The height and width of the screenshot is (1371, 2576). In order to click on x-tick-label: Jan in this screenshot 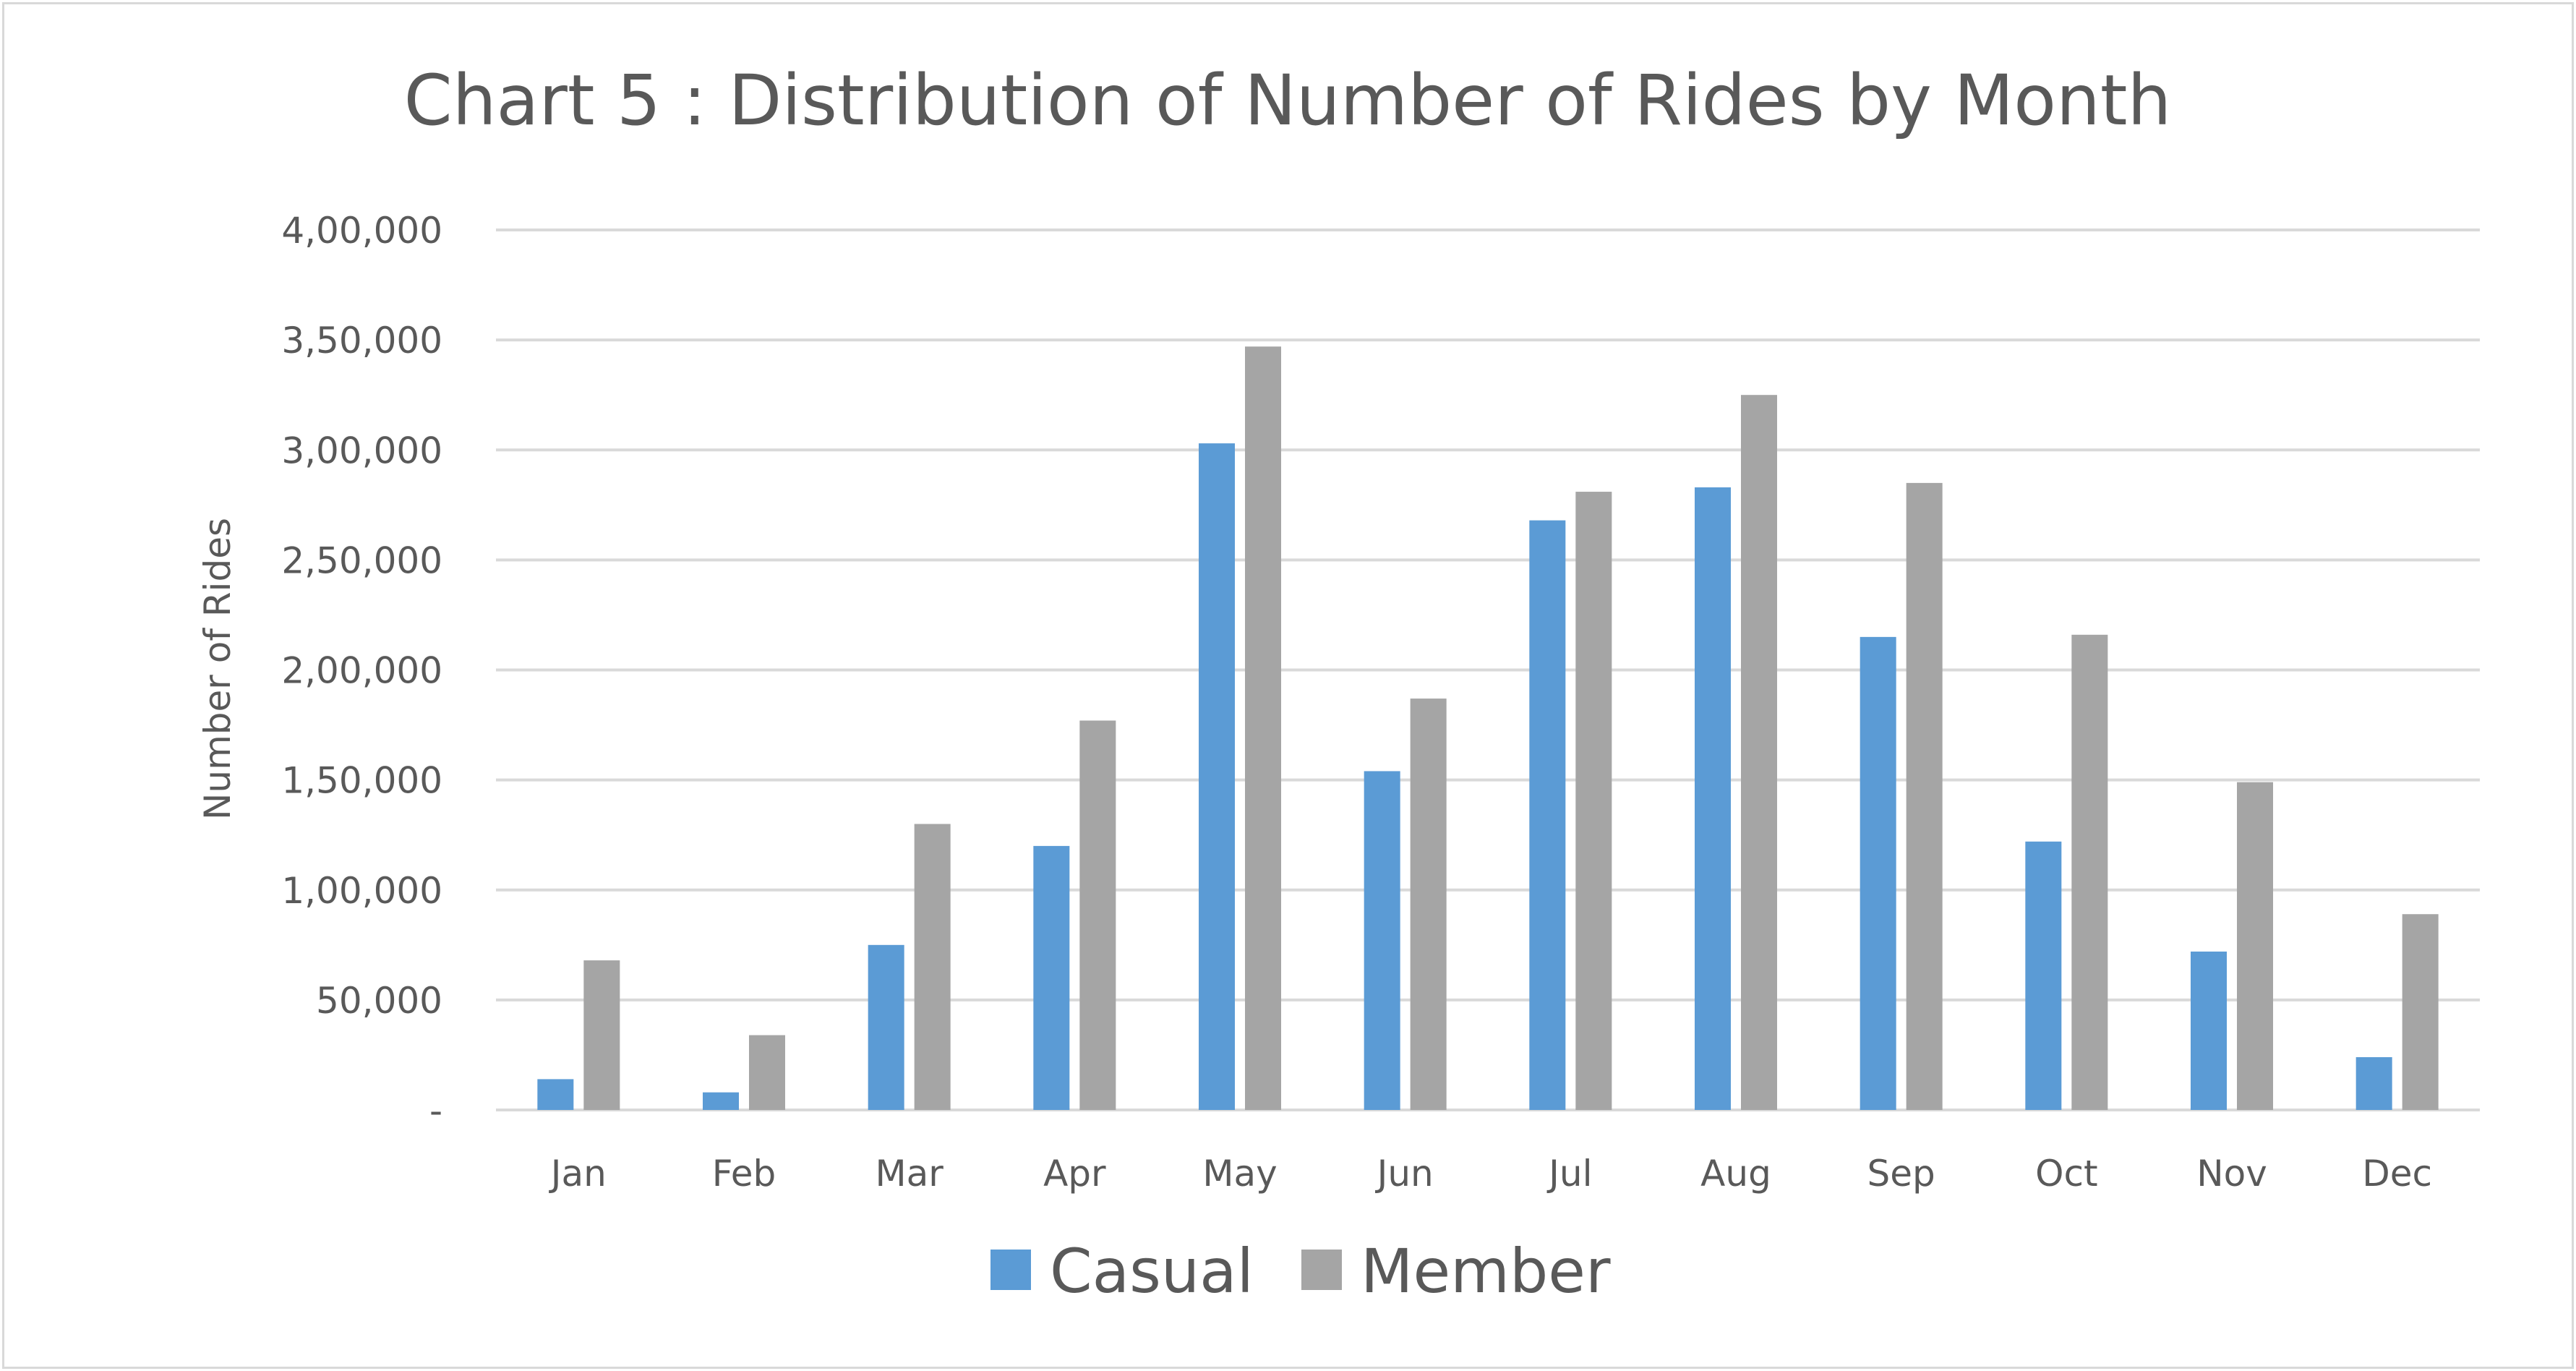, I will do `click(578, 1174)`.